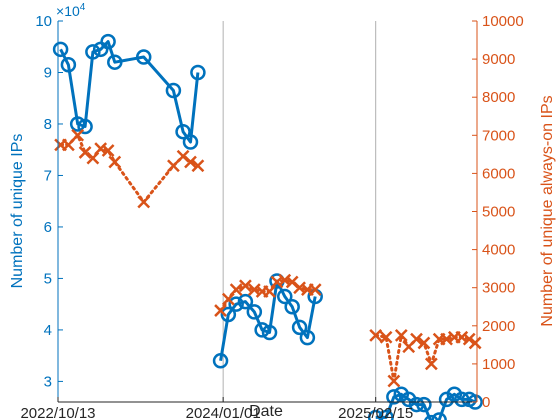 Image resolution: width=560 pixels, height=420 pixels. I want to click on left-y-tick-label: 8, so click(48, 124).